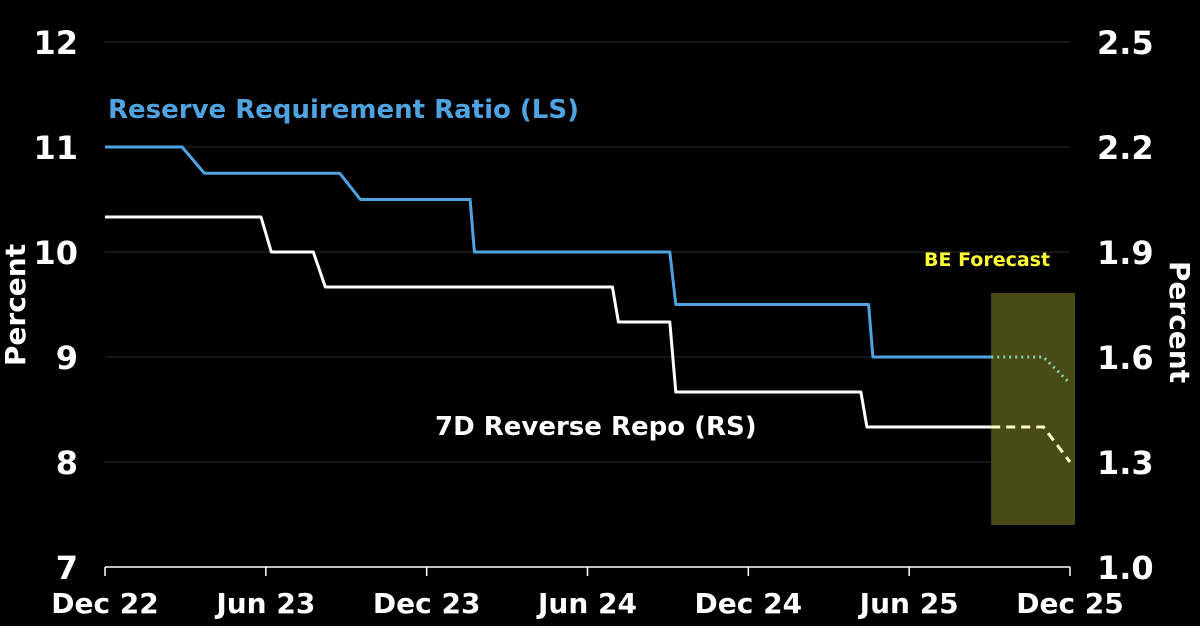 The image size is (1200, 626). Describe the element at coordinates (55, 43) in the screenshot. I see `y-left-tick-label: 12` at that location.